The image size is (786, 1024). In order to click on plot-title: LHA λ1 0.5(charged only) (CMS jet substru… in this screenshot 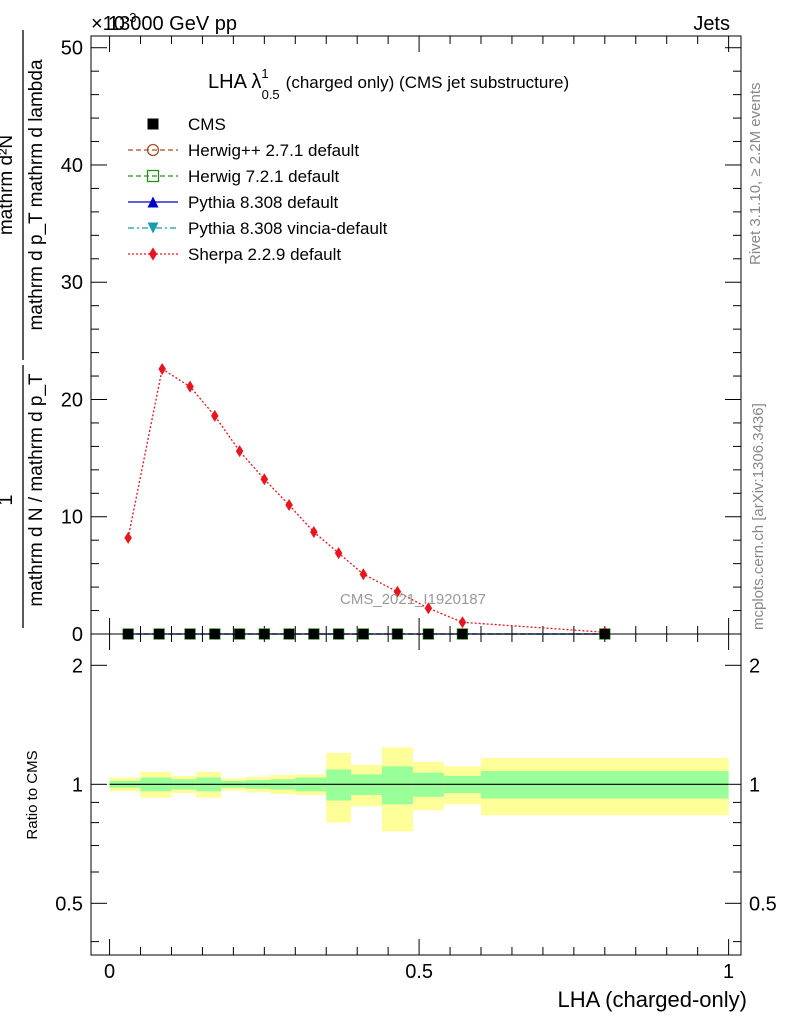, I will do `click(388, 84)`.